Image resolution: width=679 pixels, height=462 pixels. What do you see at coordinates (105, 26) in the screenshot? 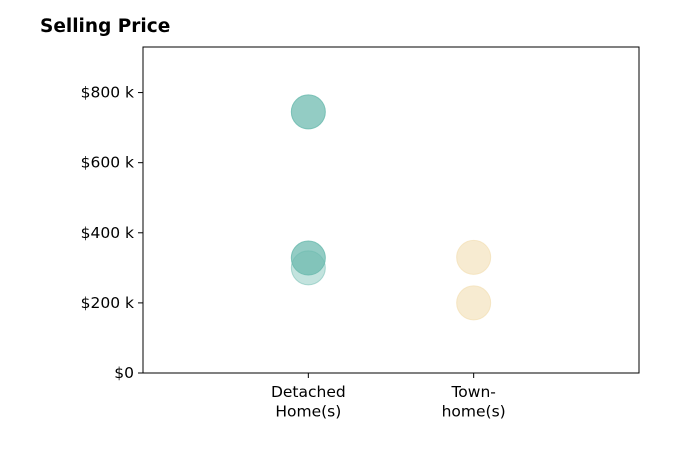
I see `chart-title: Selling Price` at bounding box center [105, 26].